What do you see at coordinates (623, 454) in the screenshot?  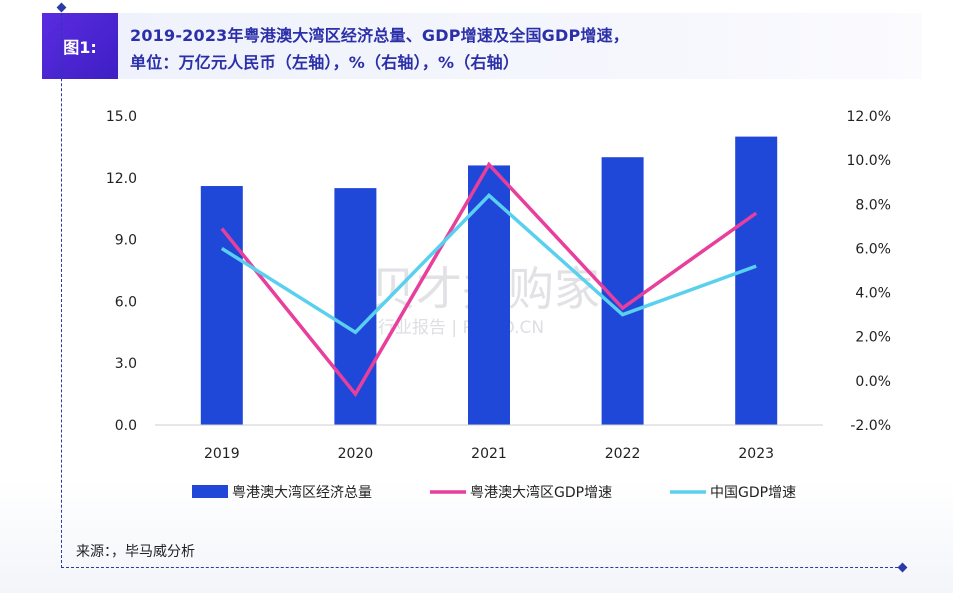 I see `x-tick-label: 2022` at bounding box center [623, 454].